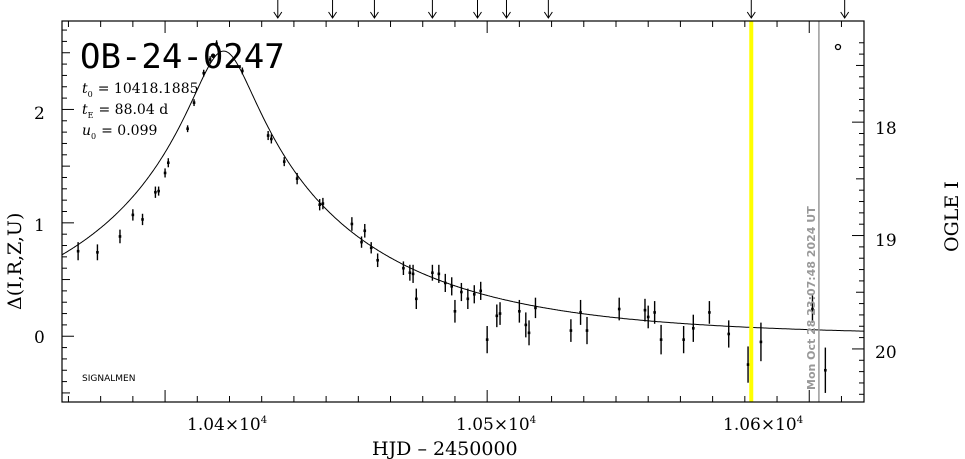 The image size is (965, 459). I want to click on y-right-tick-label: 20, so click(886, 353).